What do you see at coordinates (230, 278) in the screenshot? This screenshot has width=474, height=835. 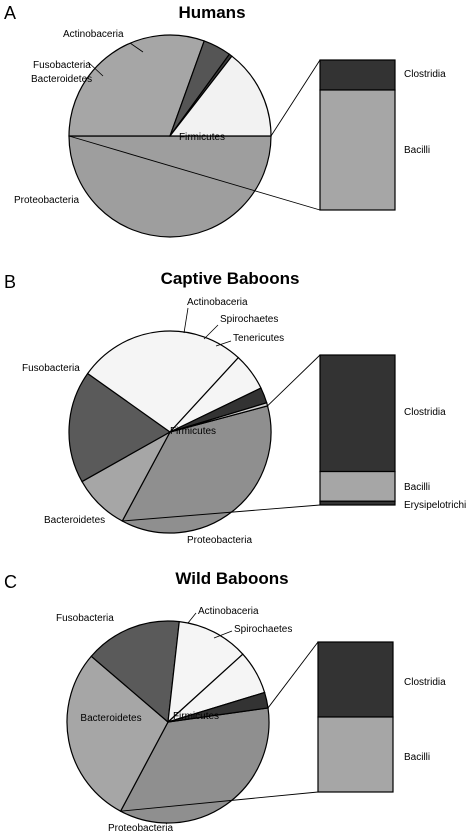 I see `panel-title: Captive Baboons` at bounding box center [230, 278].